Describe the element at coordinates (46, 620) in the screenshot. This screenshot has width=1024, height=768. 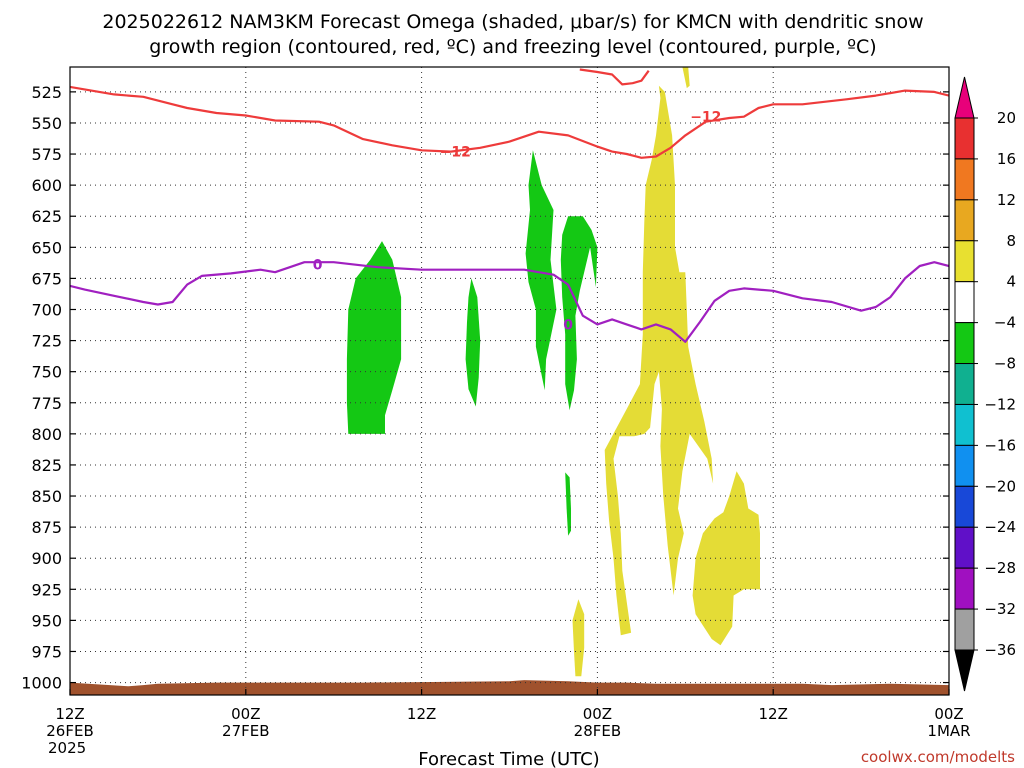
I see `y-tick-label: 950` at that location.